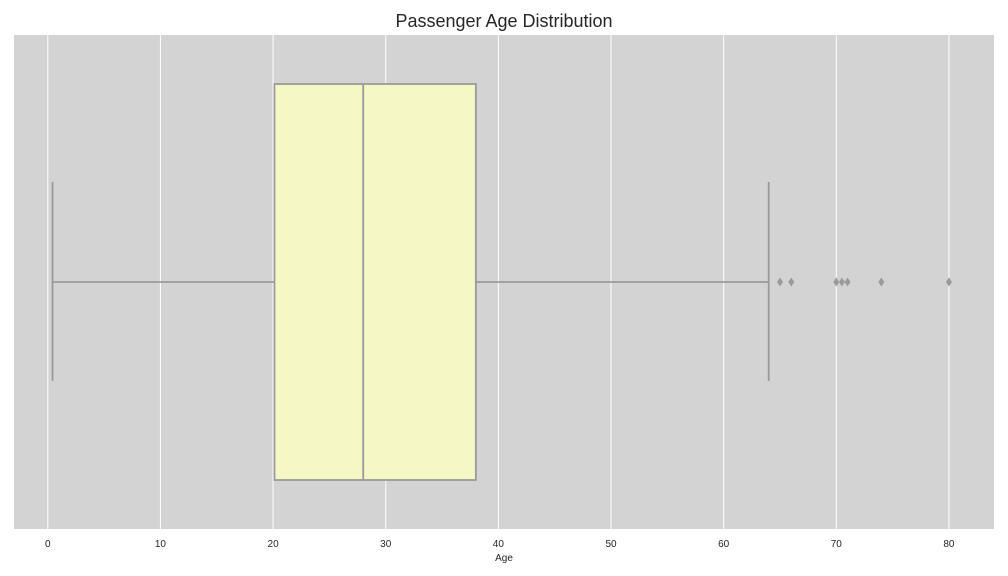 The width and height of the screenshot is (1008, 576). What do you see at coordinates (274, 544) in the screenshot?
I see `x-tick-label: 20` at bounding box center [274, 544].